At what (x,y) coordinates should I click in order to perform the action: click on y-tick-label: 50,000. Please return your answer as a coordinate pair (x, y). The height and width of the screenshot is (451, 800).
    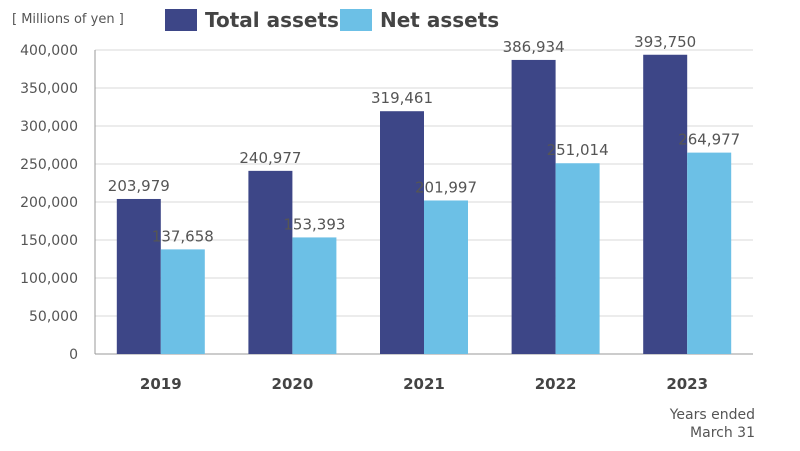
    Looking at the image, I should click on (53, 317).